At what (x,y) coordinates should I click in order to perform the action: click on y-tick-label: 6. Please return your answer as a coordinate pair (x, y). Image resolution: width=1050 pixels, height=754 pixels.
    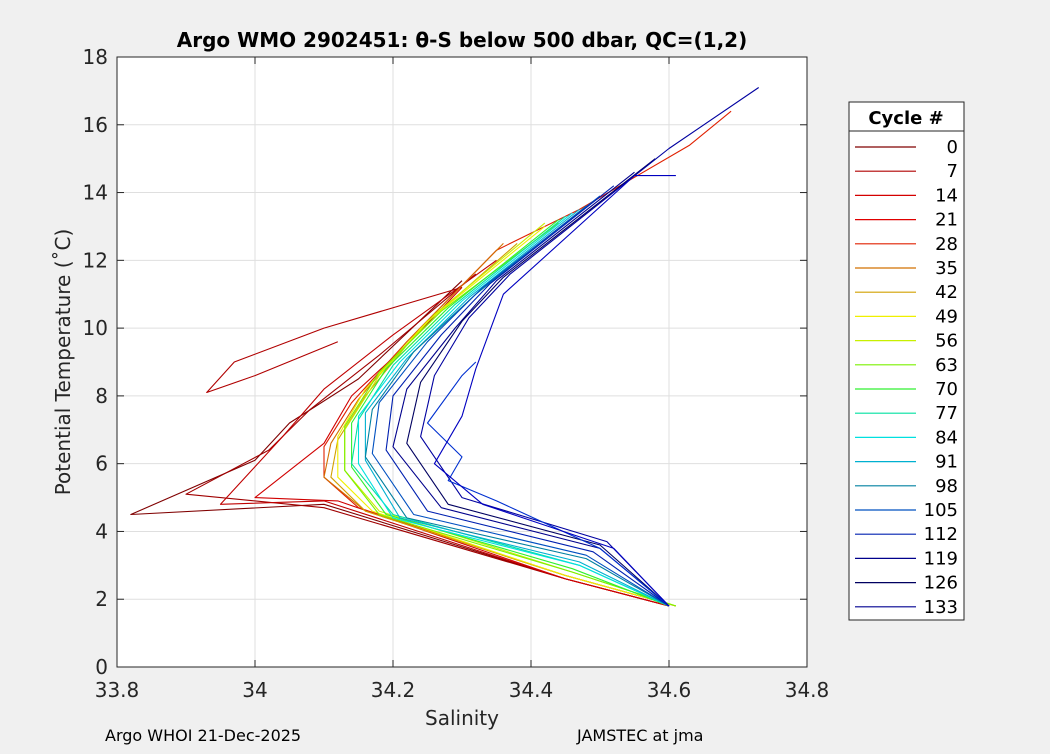
    Looking at the image, I should click on (101, 464).